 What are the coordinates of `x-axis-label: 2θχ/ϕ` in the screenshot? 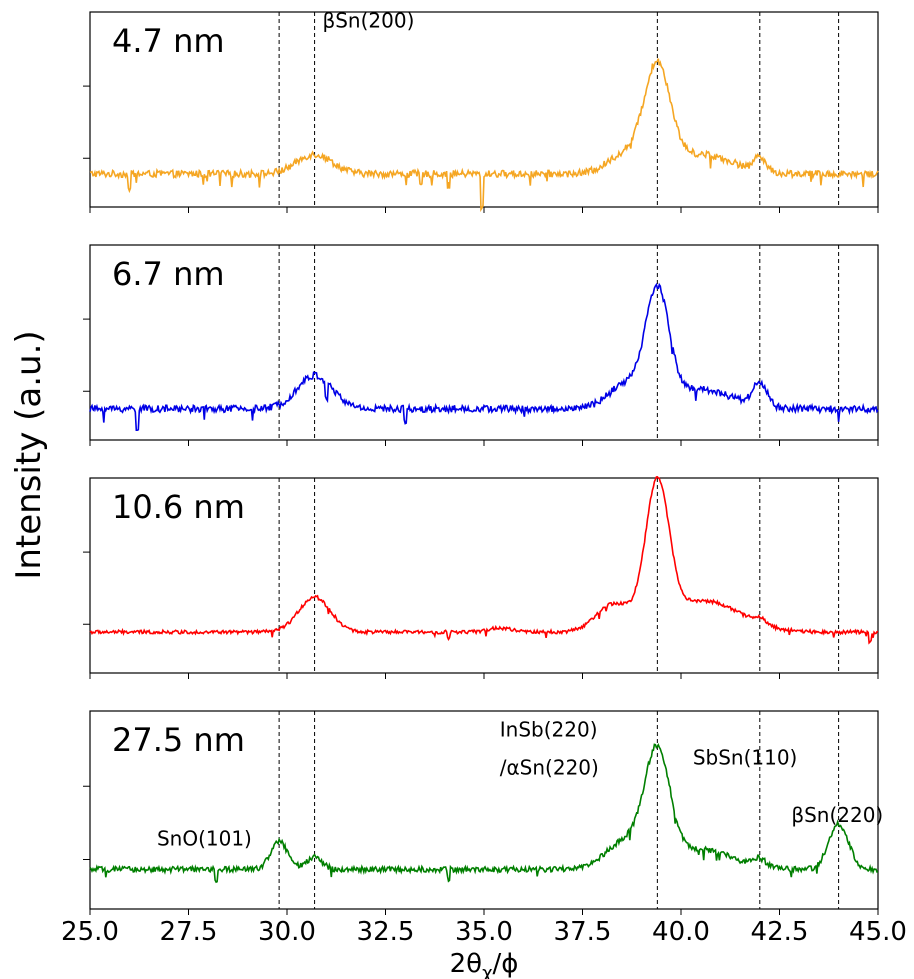 It's located at (484, 964).